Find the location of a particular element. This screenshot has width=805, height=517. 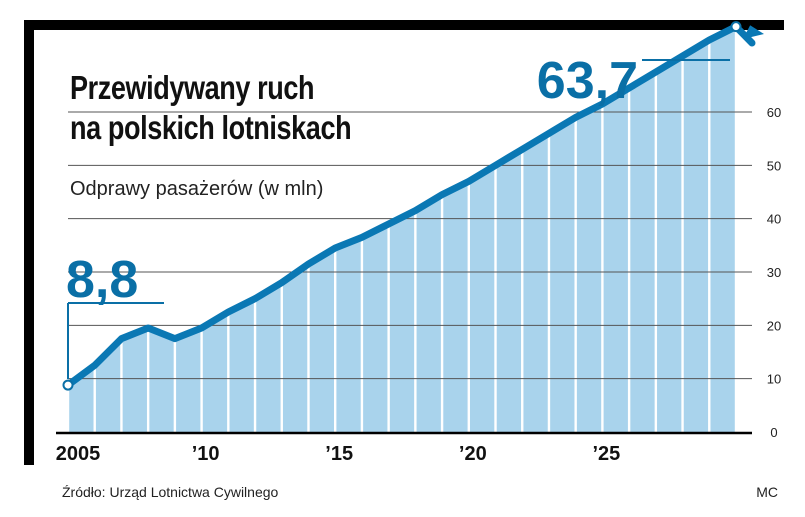

x-tick-labels-layer: 2005 ’10 ’15 ’20 ’25 is located at coordinates (338, 454).